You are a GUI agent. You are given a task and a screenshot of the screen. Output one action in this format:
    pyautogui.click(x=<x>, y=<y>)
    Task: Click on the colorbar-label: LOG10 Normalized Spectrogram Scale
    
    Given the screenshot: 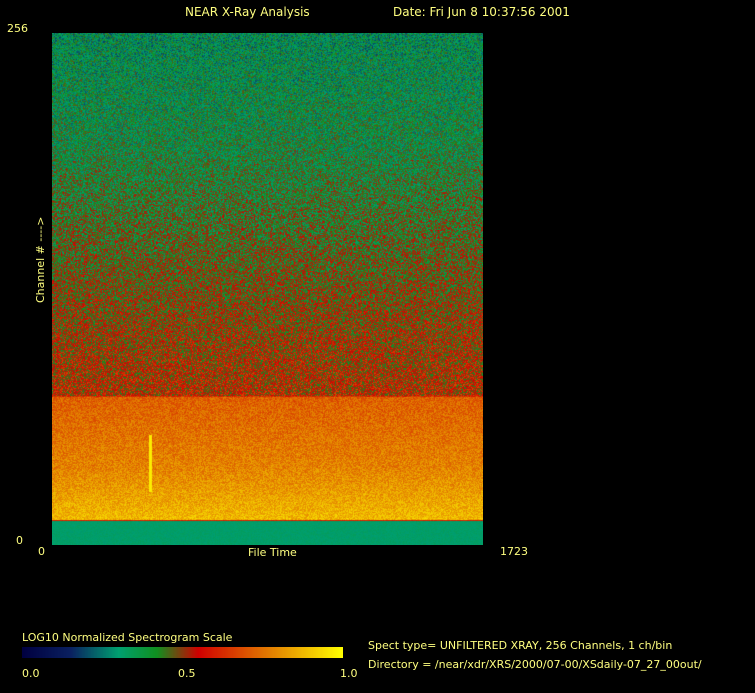 What is the action you would take?
    pyautogui.click(x=127, y=637)
    